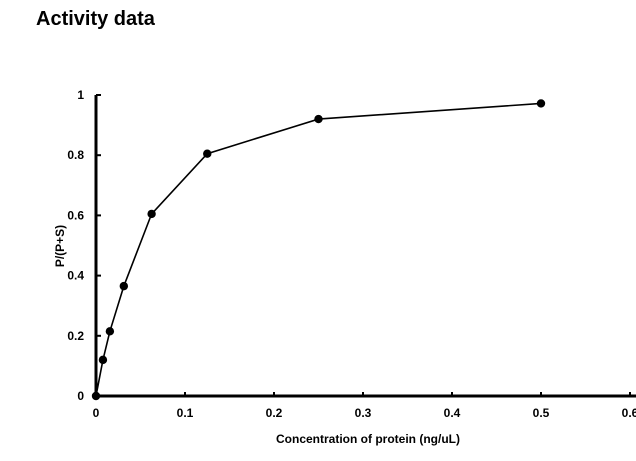 The image size is (636, 461). Describe the element at coordinates (95, 19) in the screenshot. I see `chart-title: Activity data` at that location.